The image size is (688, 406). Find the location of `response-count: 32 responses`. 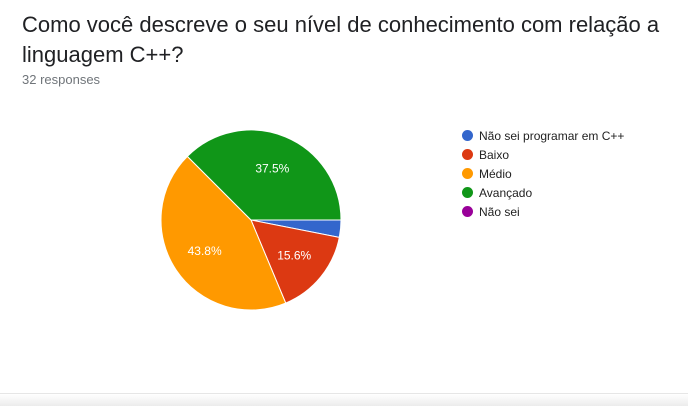

response-count: 32 responses is located at coordinates (61, 79).